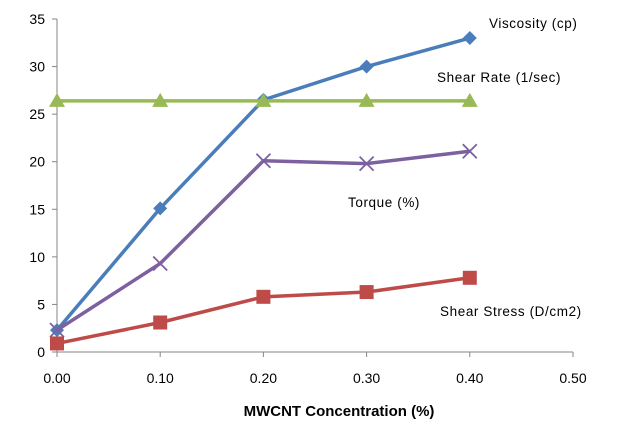  What do you see at coordinates (469, 378) in the screenshot?
I see `x-tick-label: 0.40` at bounding box center [469, 378].